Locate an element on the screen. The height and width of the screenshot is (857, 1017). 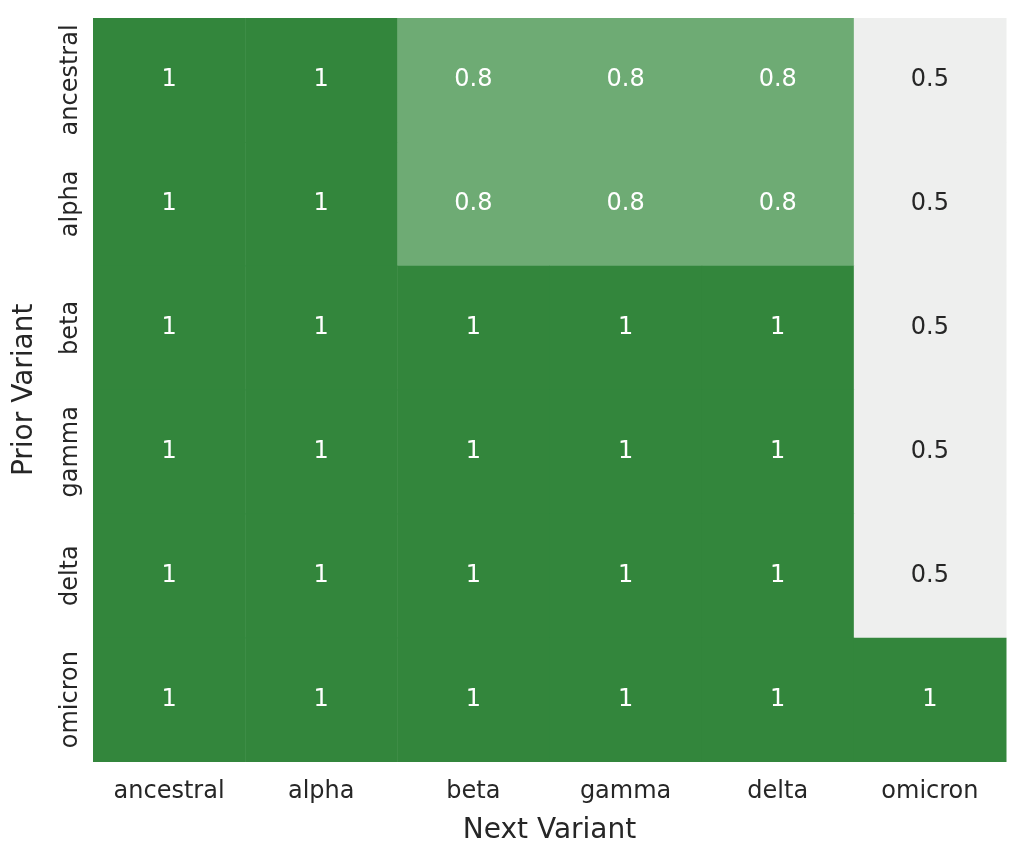
y-tick-label: delta is located at coordinates (69, 576).